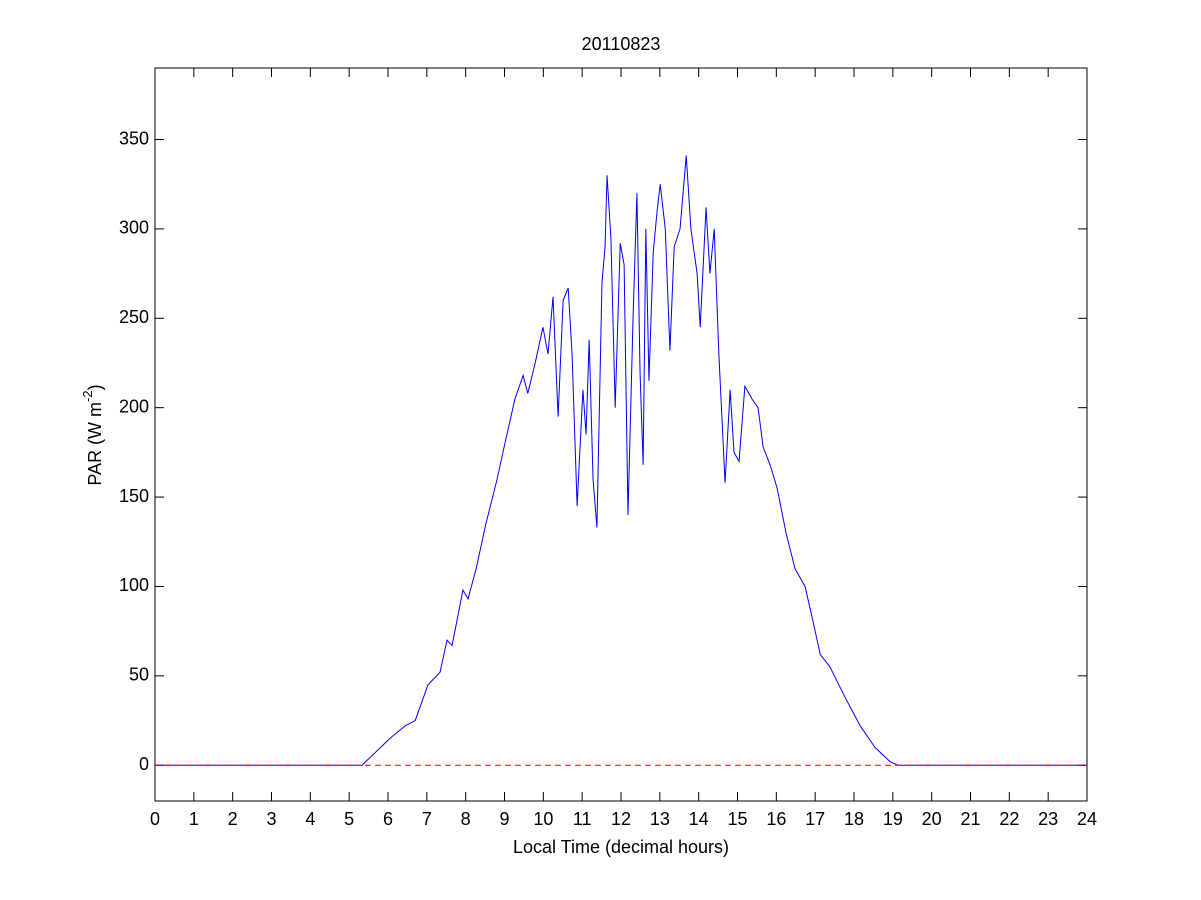  Describe the element at coordinates (1009, 819) in the screenshot. I see `x-tick-label: 22` at that location.